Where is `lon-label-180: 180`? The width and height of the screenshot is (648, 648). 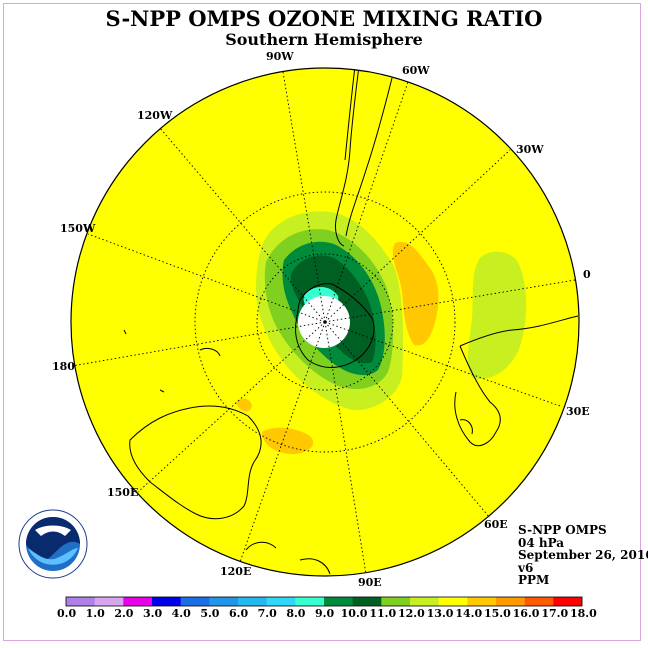 lon-label-180: 180 is located at coordinates (63, 366).